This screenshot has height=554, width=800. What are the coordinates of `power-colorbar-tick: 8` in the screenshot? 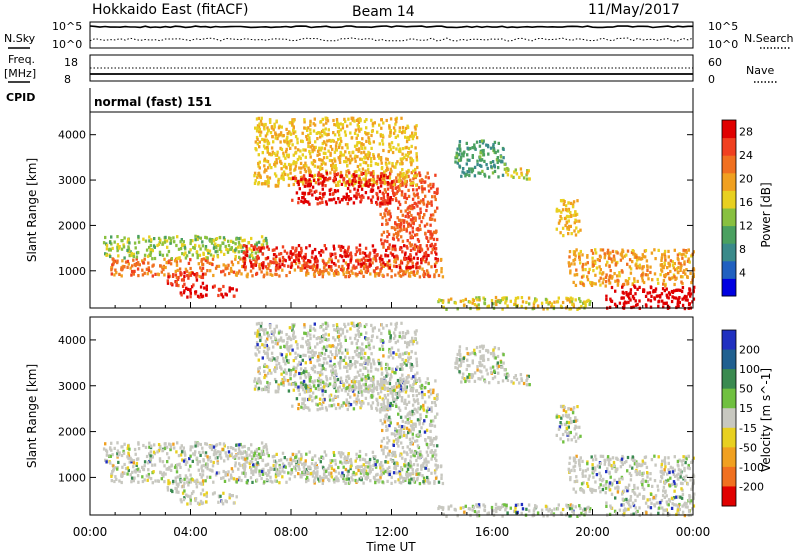 It's located at (742, 249).